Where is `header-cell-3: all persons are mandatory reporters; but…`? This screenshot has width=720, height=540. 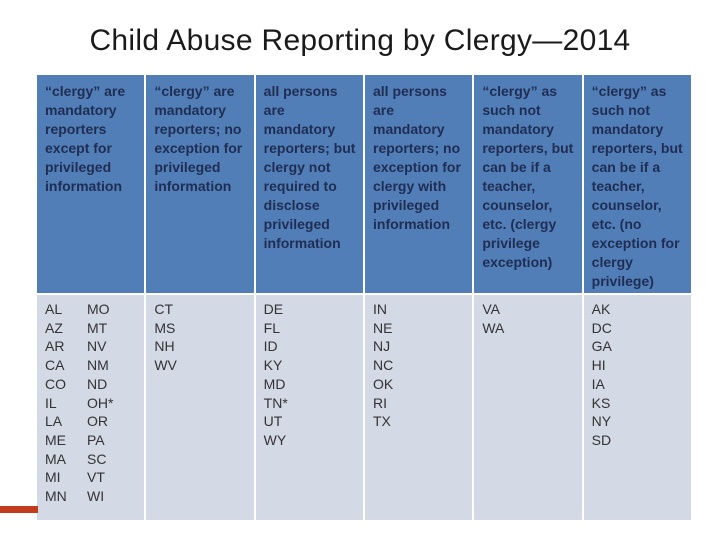 header-cell-3: all persons are mandatory reporters; but… is located at coordinates (309, 184).